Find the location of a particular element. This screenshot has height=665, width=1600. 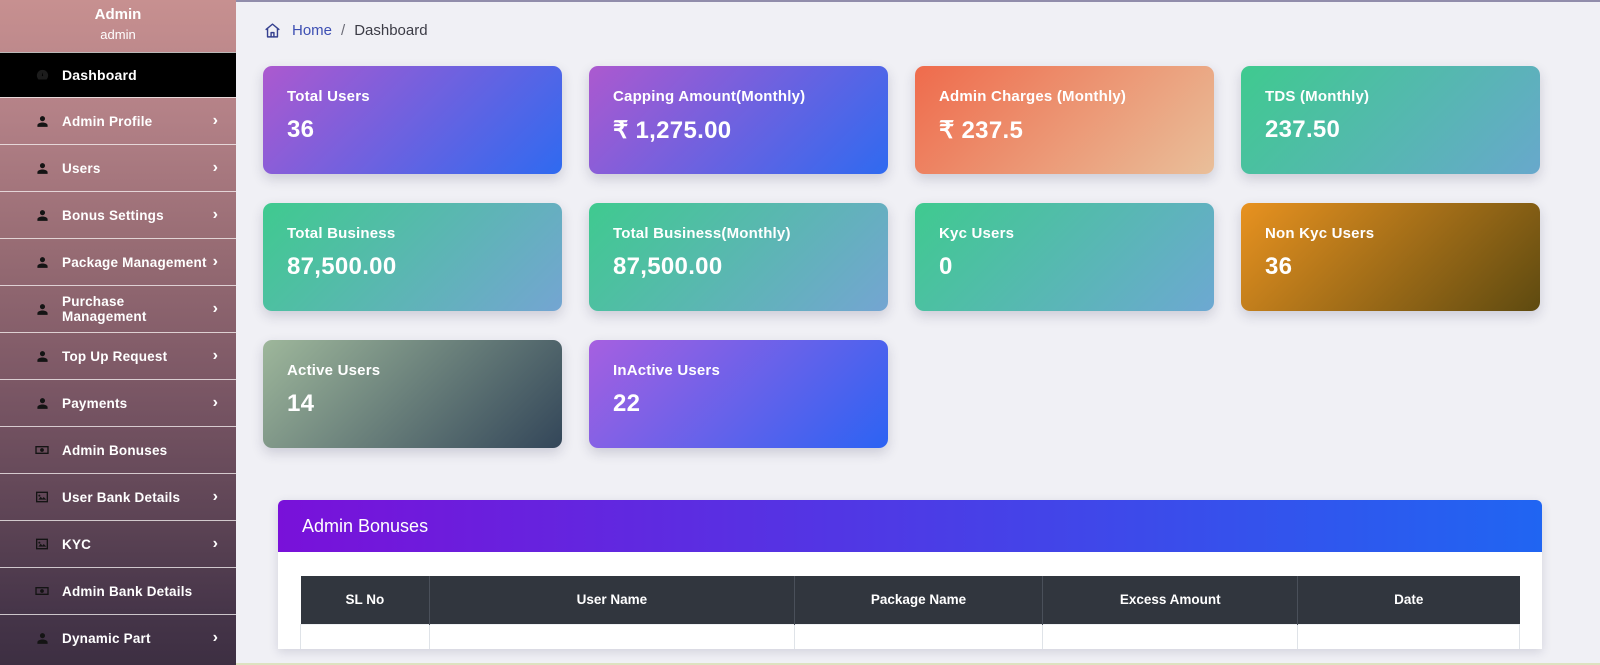

bottom-edge-line is located at coordinates (918, 664).